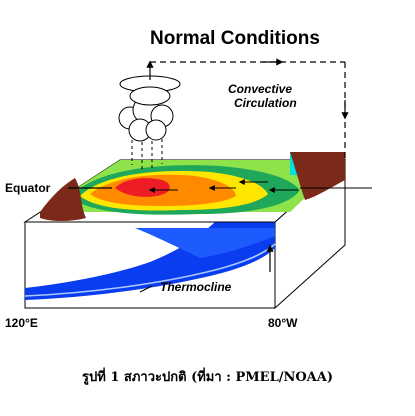 The height and width of the screenshot is (416, 415). What do you see at coordinates (235, 38) in the screenshot?
I see `diagram-title: Normal Conditions` at bounding box center [235, 38].